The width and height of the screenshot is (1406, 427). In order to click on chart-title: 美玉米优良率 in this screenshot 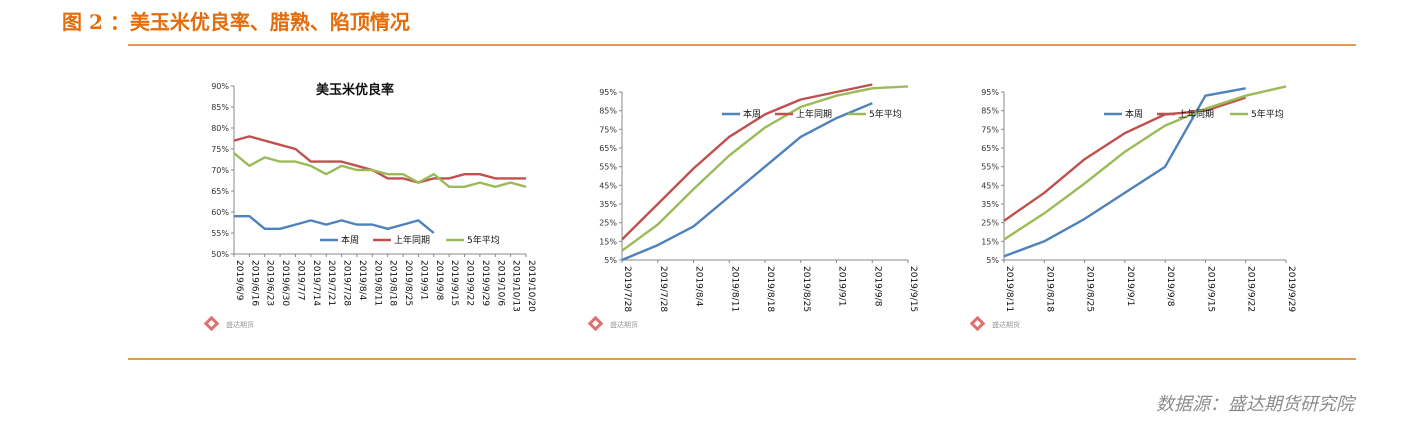, I will do `click(355, 90)`.